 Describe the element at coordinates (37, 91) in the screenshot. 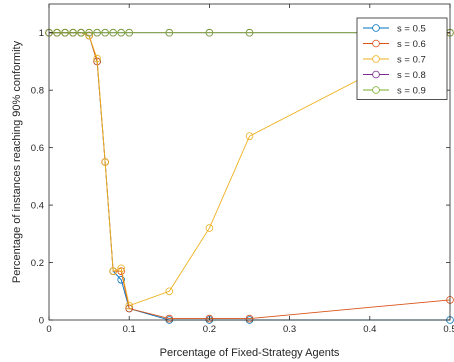

I see `y-tick-label: 0.8` at that location.